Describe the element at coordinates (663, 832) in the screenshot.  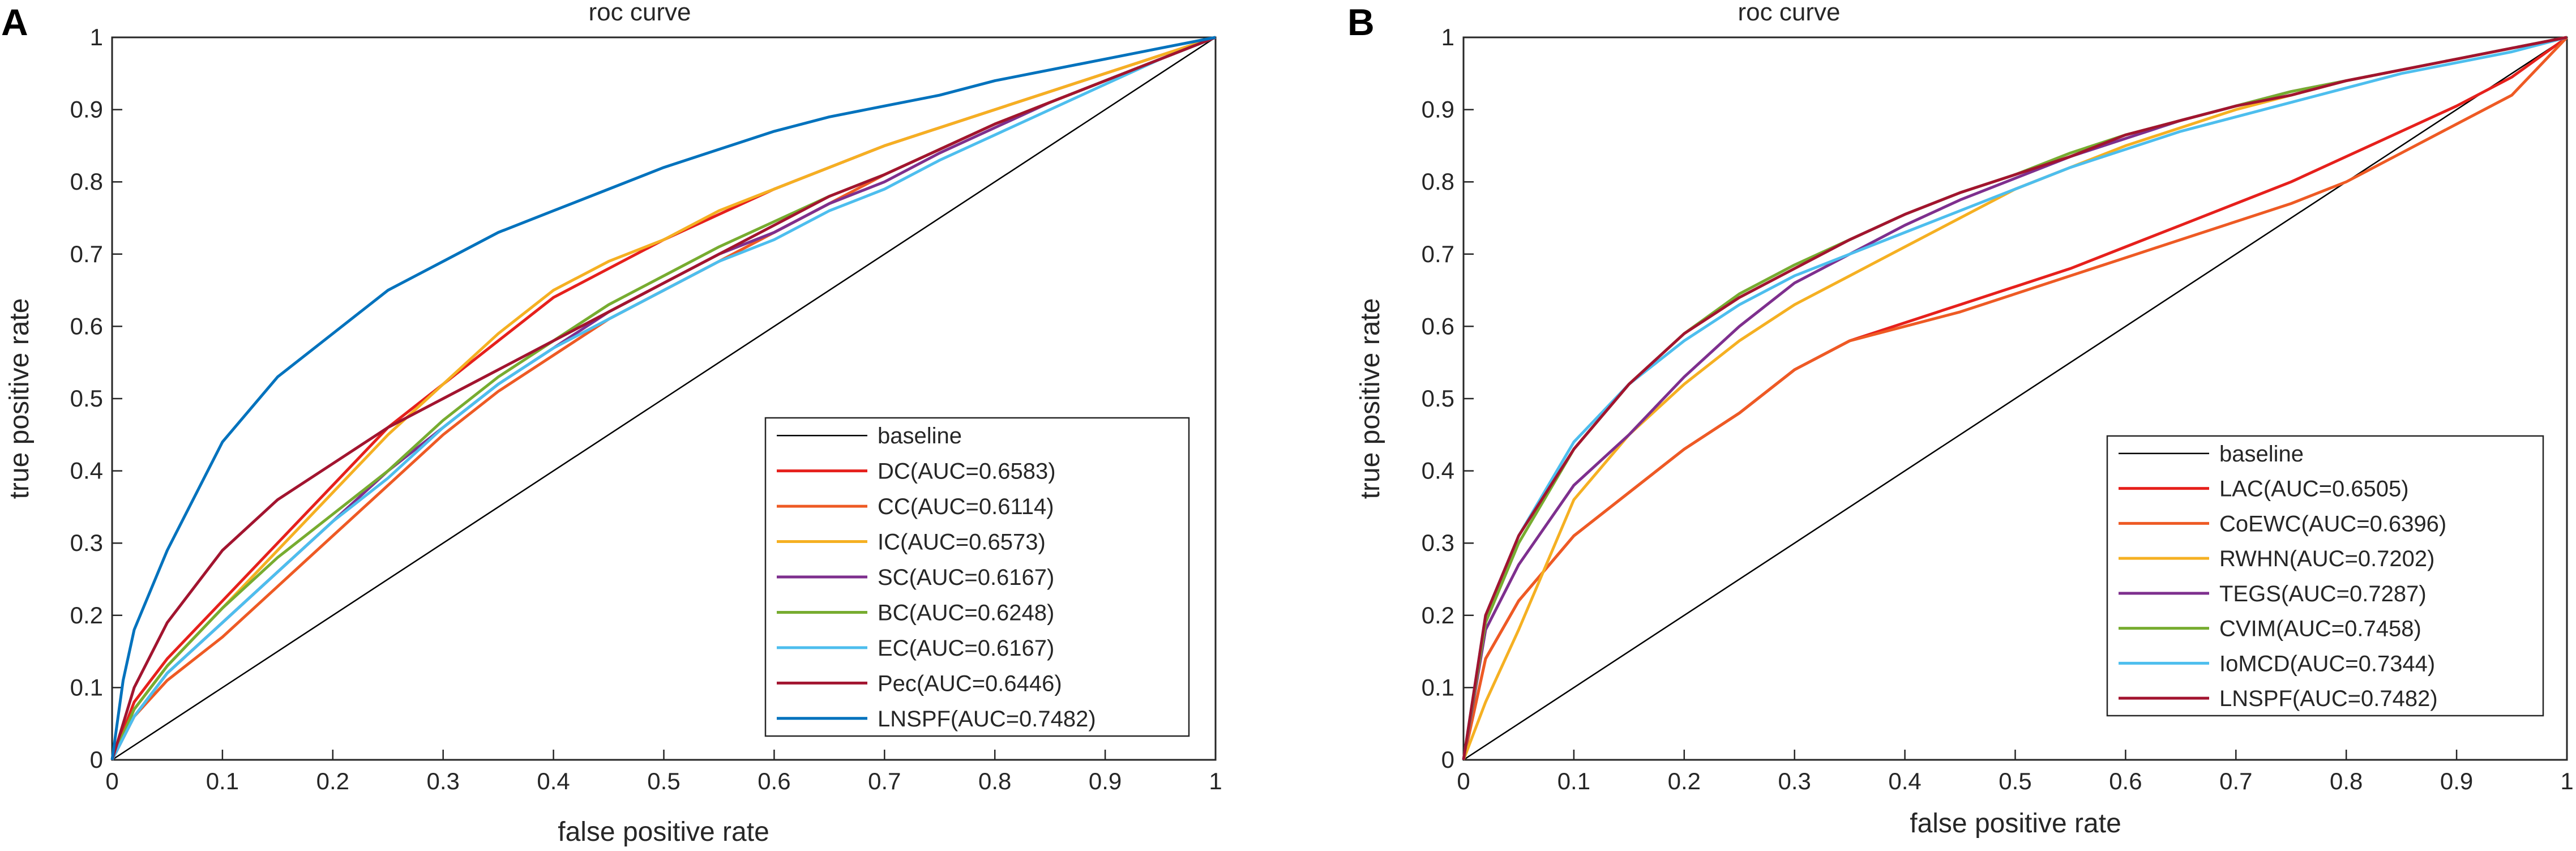
I see `x-axis-label-a: false positive rate` at that location.